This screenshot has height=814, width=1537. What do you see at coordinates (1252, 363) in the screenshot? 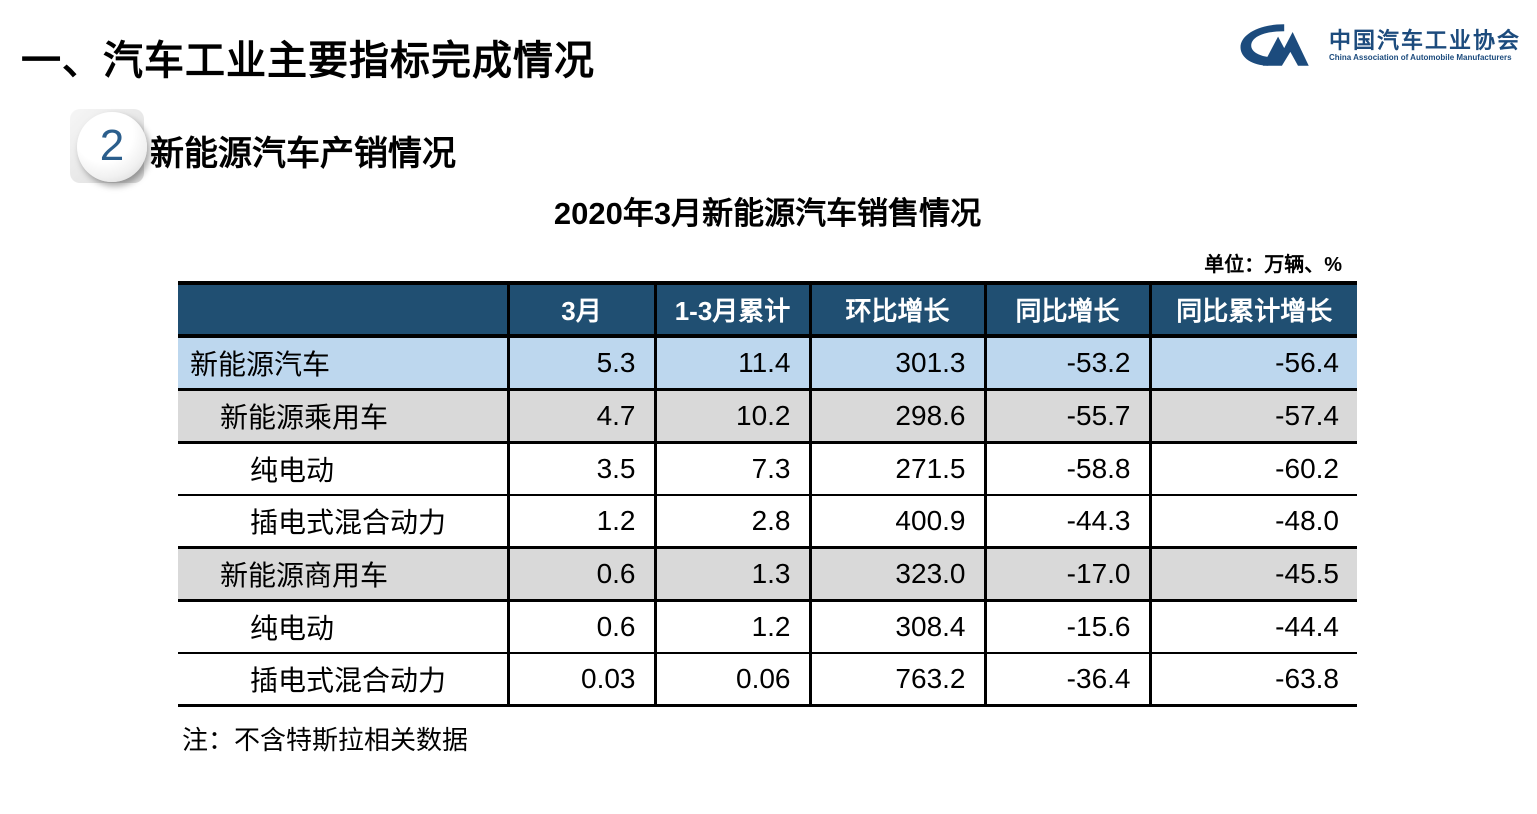
I see `cell-value: -56.4` at bounding box center [1252, 363].